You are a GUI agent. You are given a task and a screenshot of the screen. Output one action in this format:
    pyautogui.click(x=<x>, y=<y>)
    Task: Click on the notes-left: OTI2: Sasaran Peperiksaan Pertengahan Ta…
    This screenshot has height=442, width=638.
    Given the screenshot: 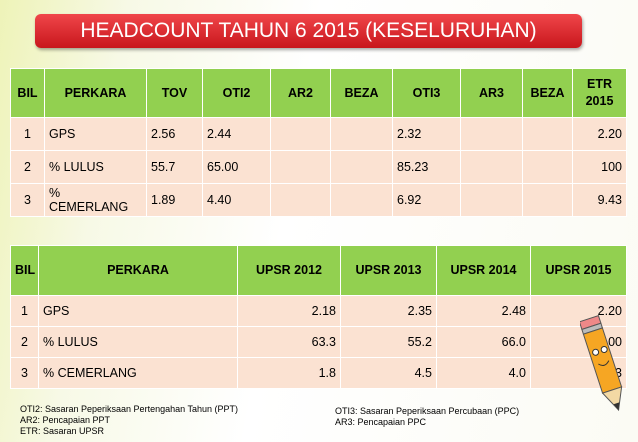 What is the action you would take?
    pyautogui.click(x=129, y=420)
    